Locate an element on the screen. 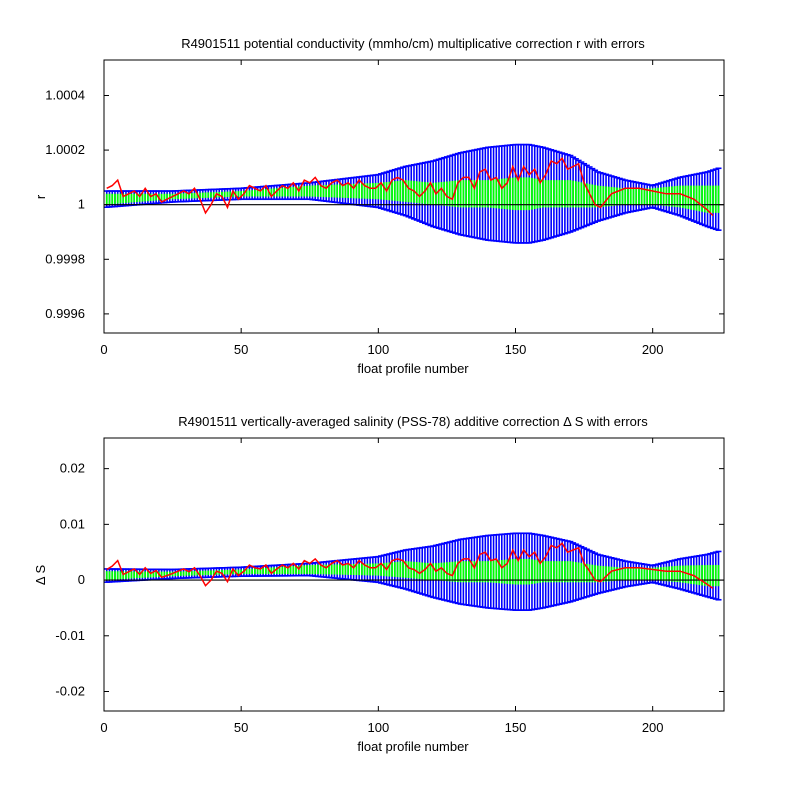 The width and height of the screenshot is (800, 800). y-tick-label: 1.0004 is located at coordinates (65, 94).